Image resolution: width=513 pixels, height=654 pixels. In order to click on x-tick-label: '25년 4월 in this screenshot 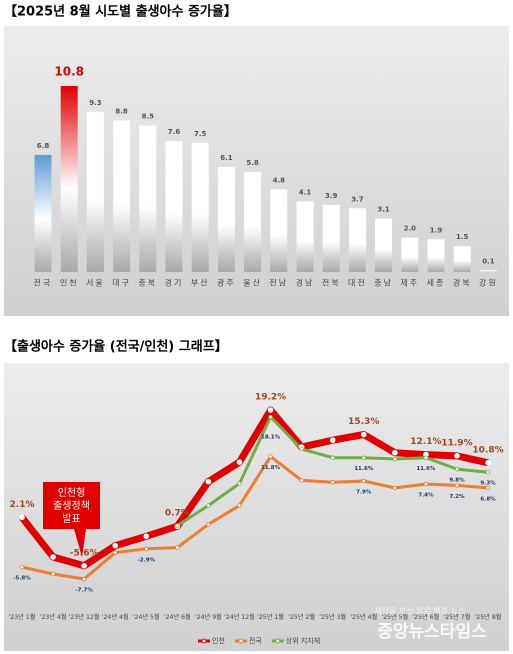, I will do `click(363, 617)`.